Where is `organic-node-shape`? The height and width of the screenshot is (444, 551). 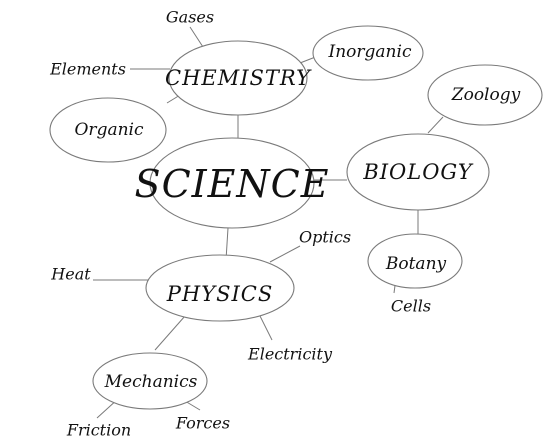
organic-node-shape is located at coordinates (108, 130).